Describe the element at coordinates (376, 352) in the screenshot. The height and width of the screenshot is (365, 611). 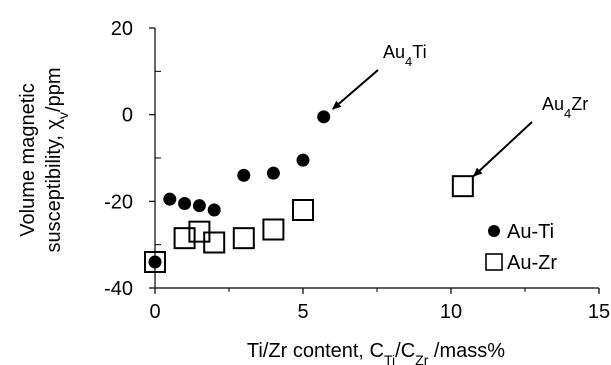
I see `x-axis-title: Ti/Zr content, CTi/CZr /mass%` at that location.